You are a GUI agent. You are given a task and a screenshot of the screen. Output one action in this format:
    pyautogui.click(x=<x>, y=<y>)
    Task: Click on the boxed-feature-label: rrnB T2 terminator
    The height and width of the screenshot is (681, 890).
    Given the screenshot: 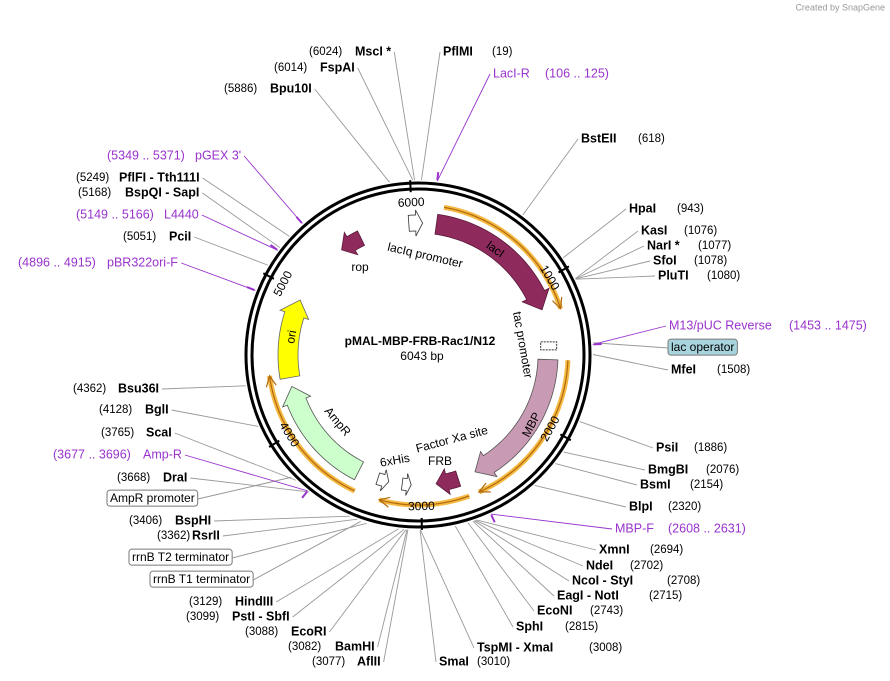 What is the action you would take?
    pyautogui.click(x=180, y=557)
    